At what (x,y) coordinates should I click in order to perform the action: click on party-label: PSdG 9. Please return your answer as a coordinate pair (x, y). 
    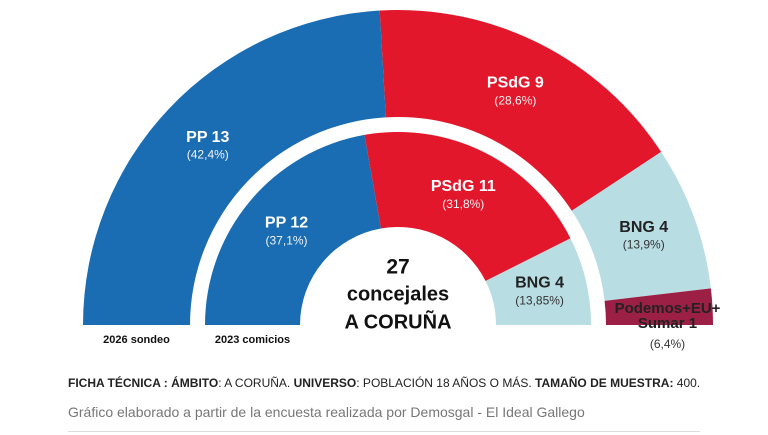
    Looking at the image, I should click on (515, 83).